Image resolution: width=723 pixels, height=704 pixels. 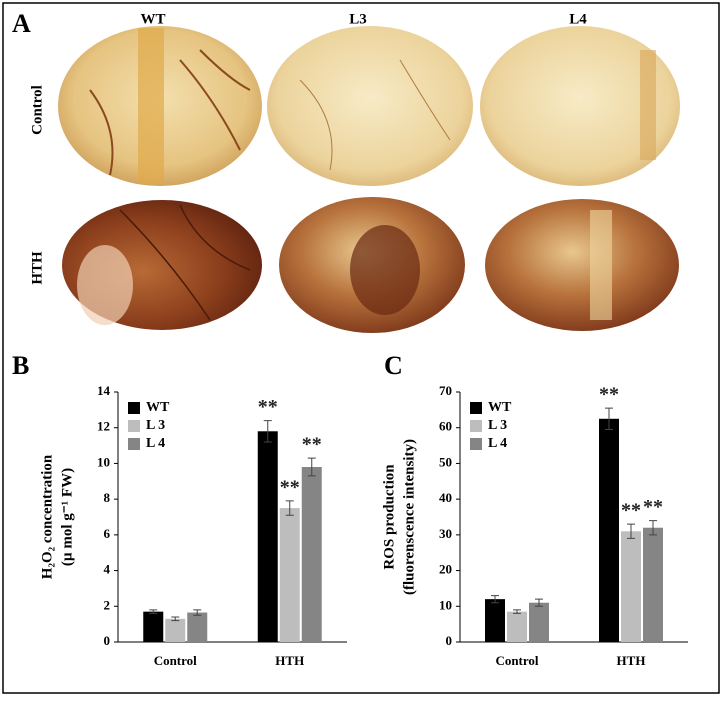 What do you see at coordinates (393, 365) in the screenshot?
I see `panel-label: C` at bounding box center [393, 365].